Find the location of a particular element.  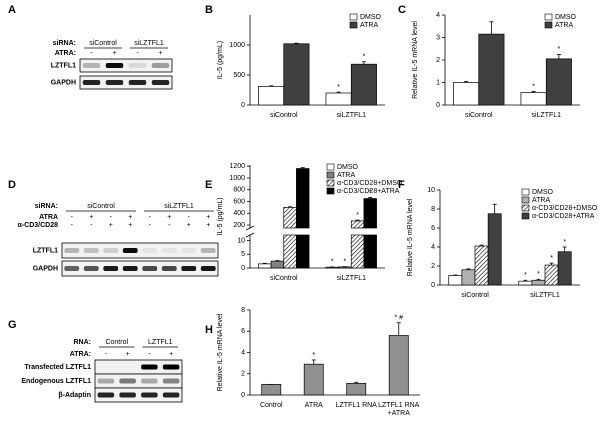

blot-group: LZTFL1 is located at coordinates (160, 342).